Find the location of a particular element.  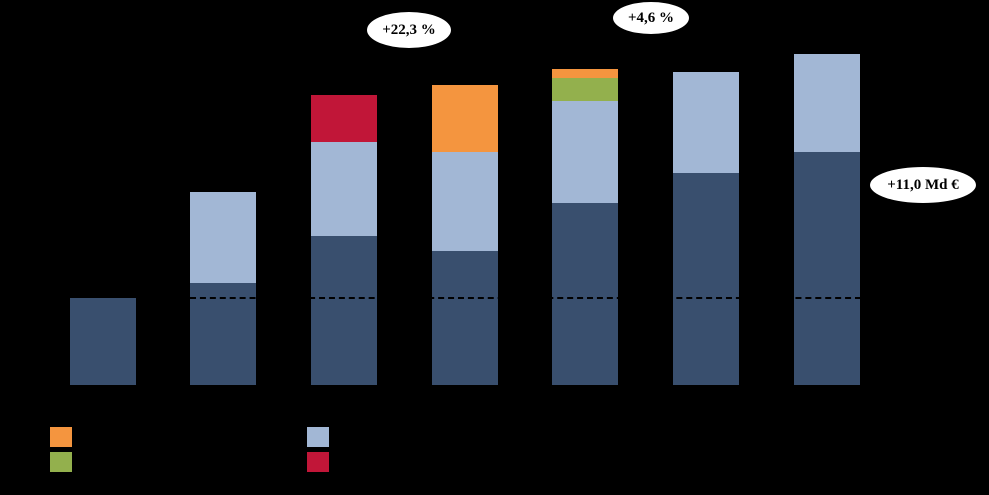

annotation-text: +4,6 % is located at coordinates (651, 17).